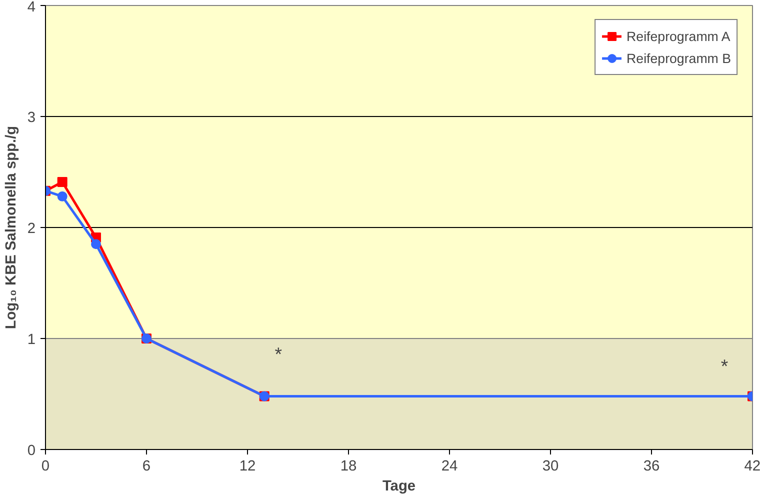 The height and width of the screenshot is (497, 760). Describe the element at coordinates (31, 8) in the screenshot. I see `y-tick-label: 4` at that location.